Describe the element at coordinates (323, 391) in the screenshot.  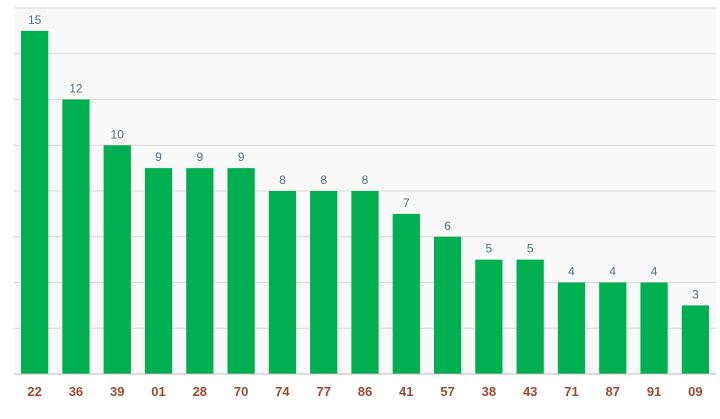
I see `x-tick-label-77: 77` at that location.